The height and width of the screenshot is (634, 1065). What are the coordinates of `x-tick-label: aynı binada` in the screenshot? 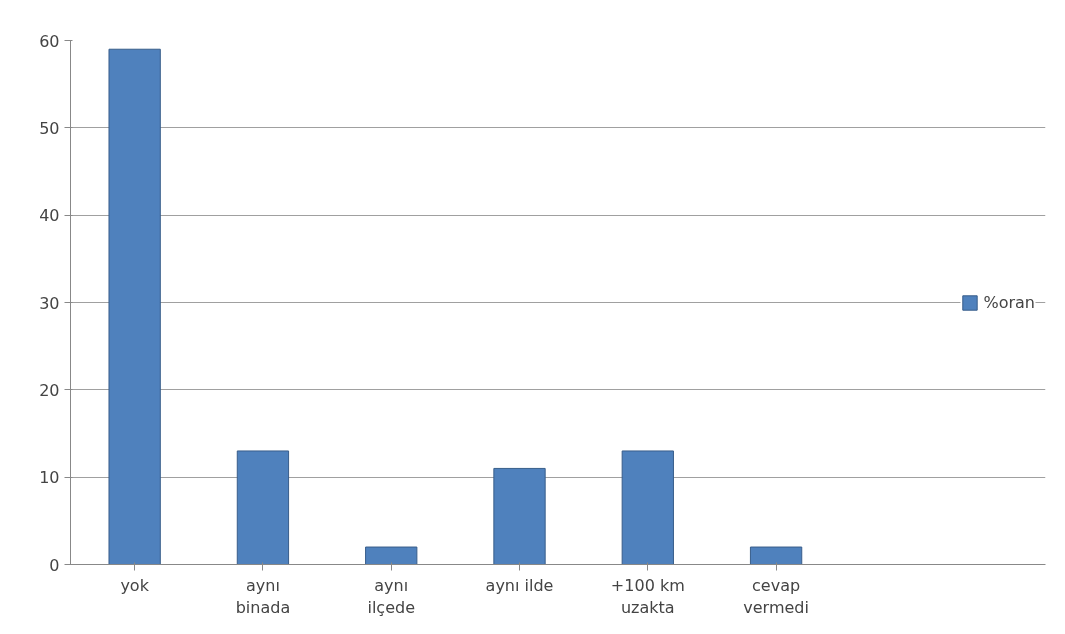 It's located at (263, 596).